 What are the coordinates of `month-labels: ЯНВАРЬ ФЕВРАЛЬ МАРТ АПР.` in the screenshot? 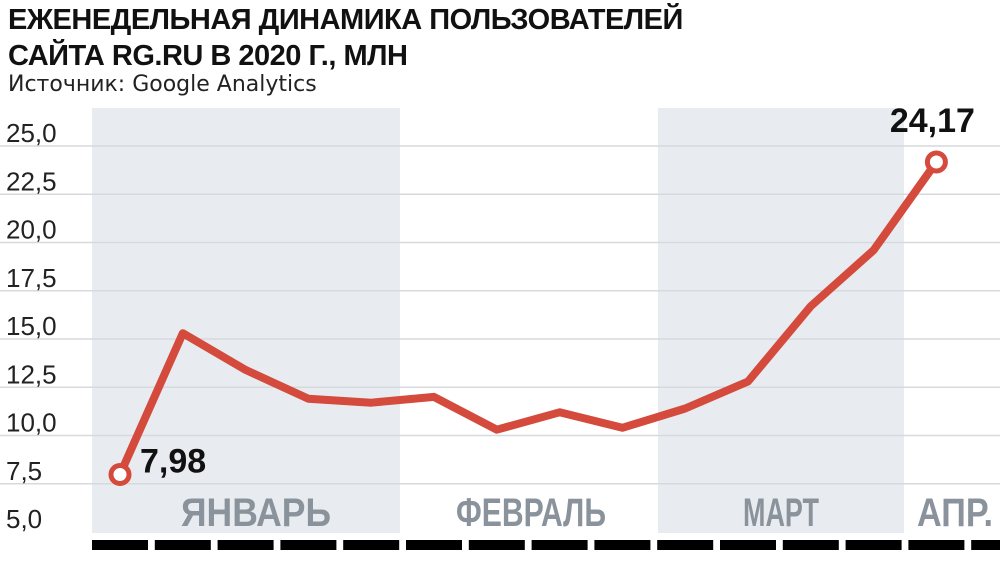 It's located at (587, 513).